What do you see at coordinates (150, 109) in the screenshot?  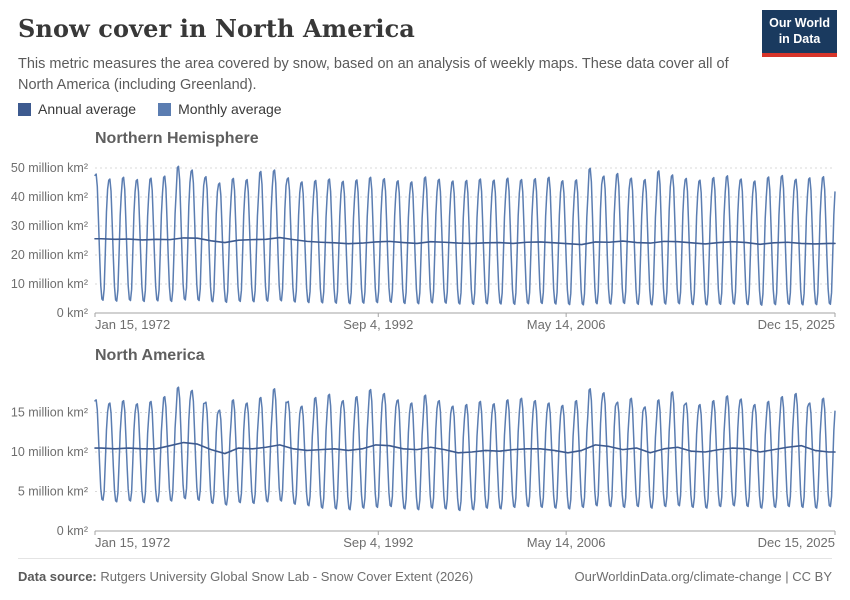 I see `legend: Annual average Monthly average` at bounding box center [150, 109].